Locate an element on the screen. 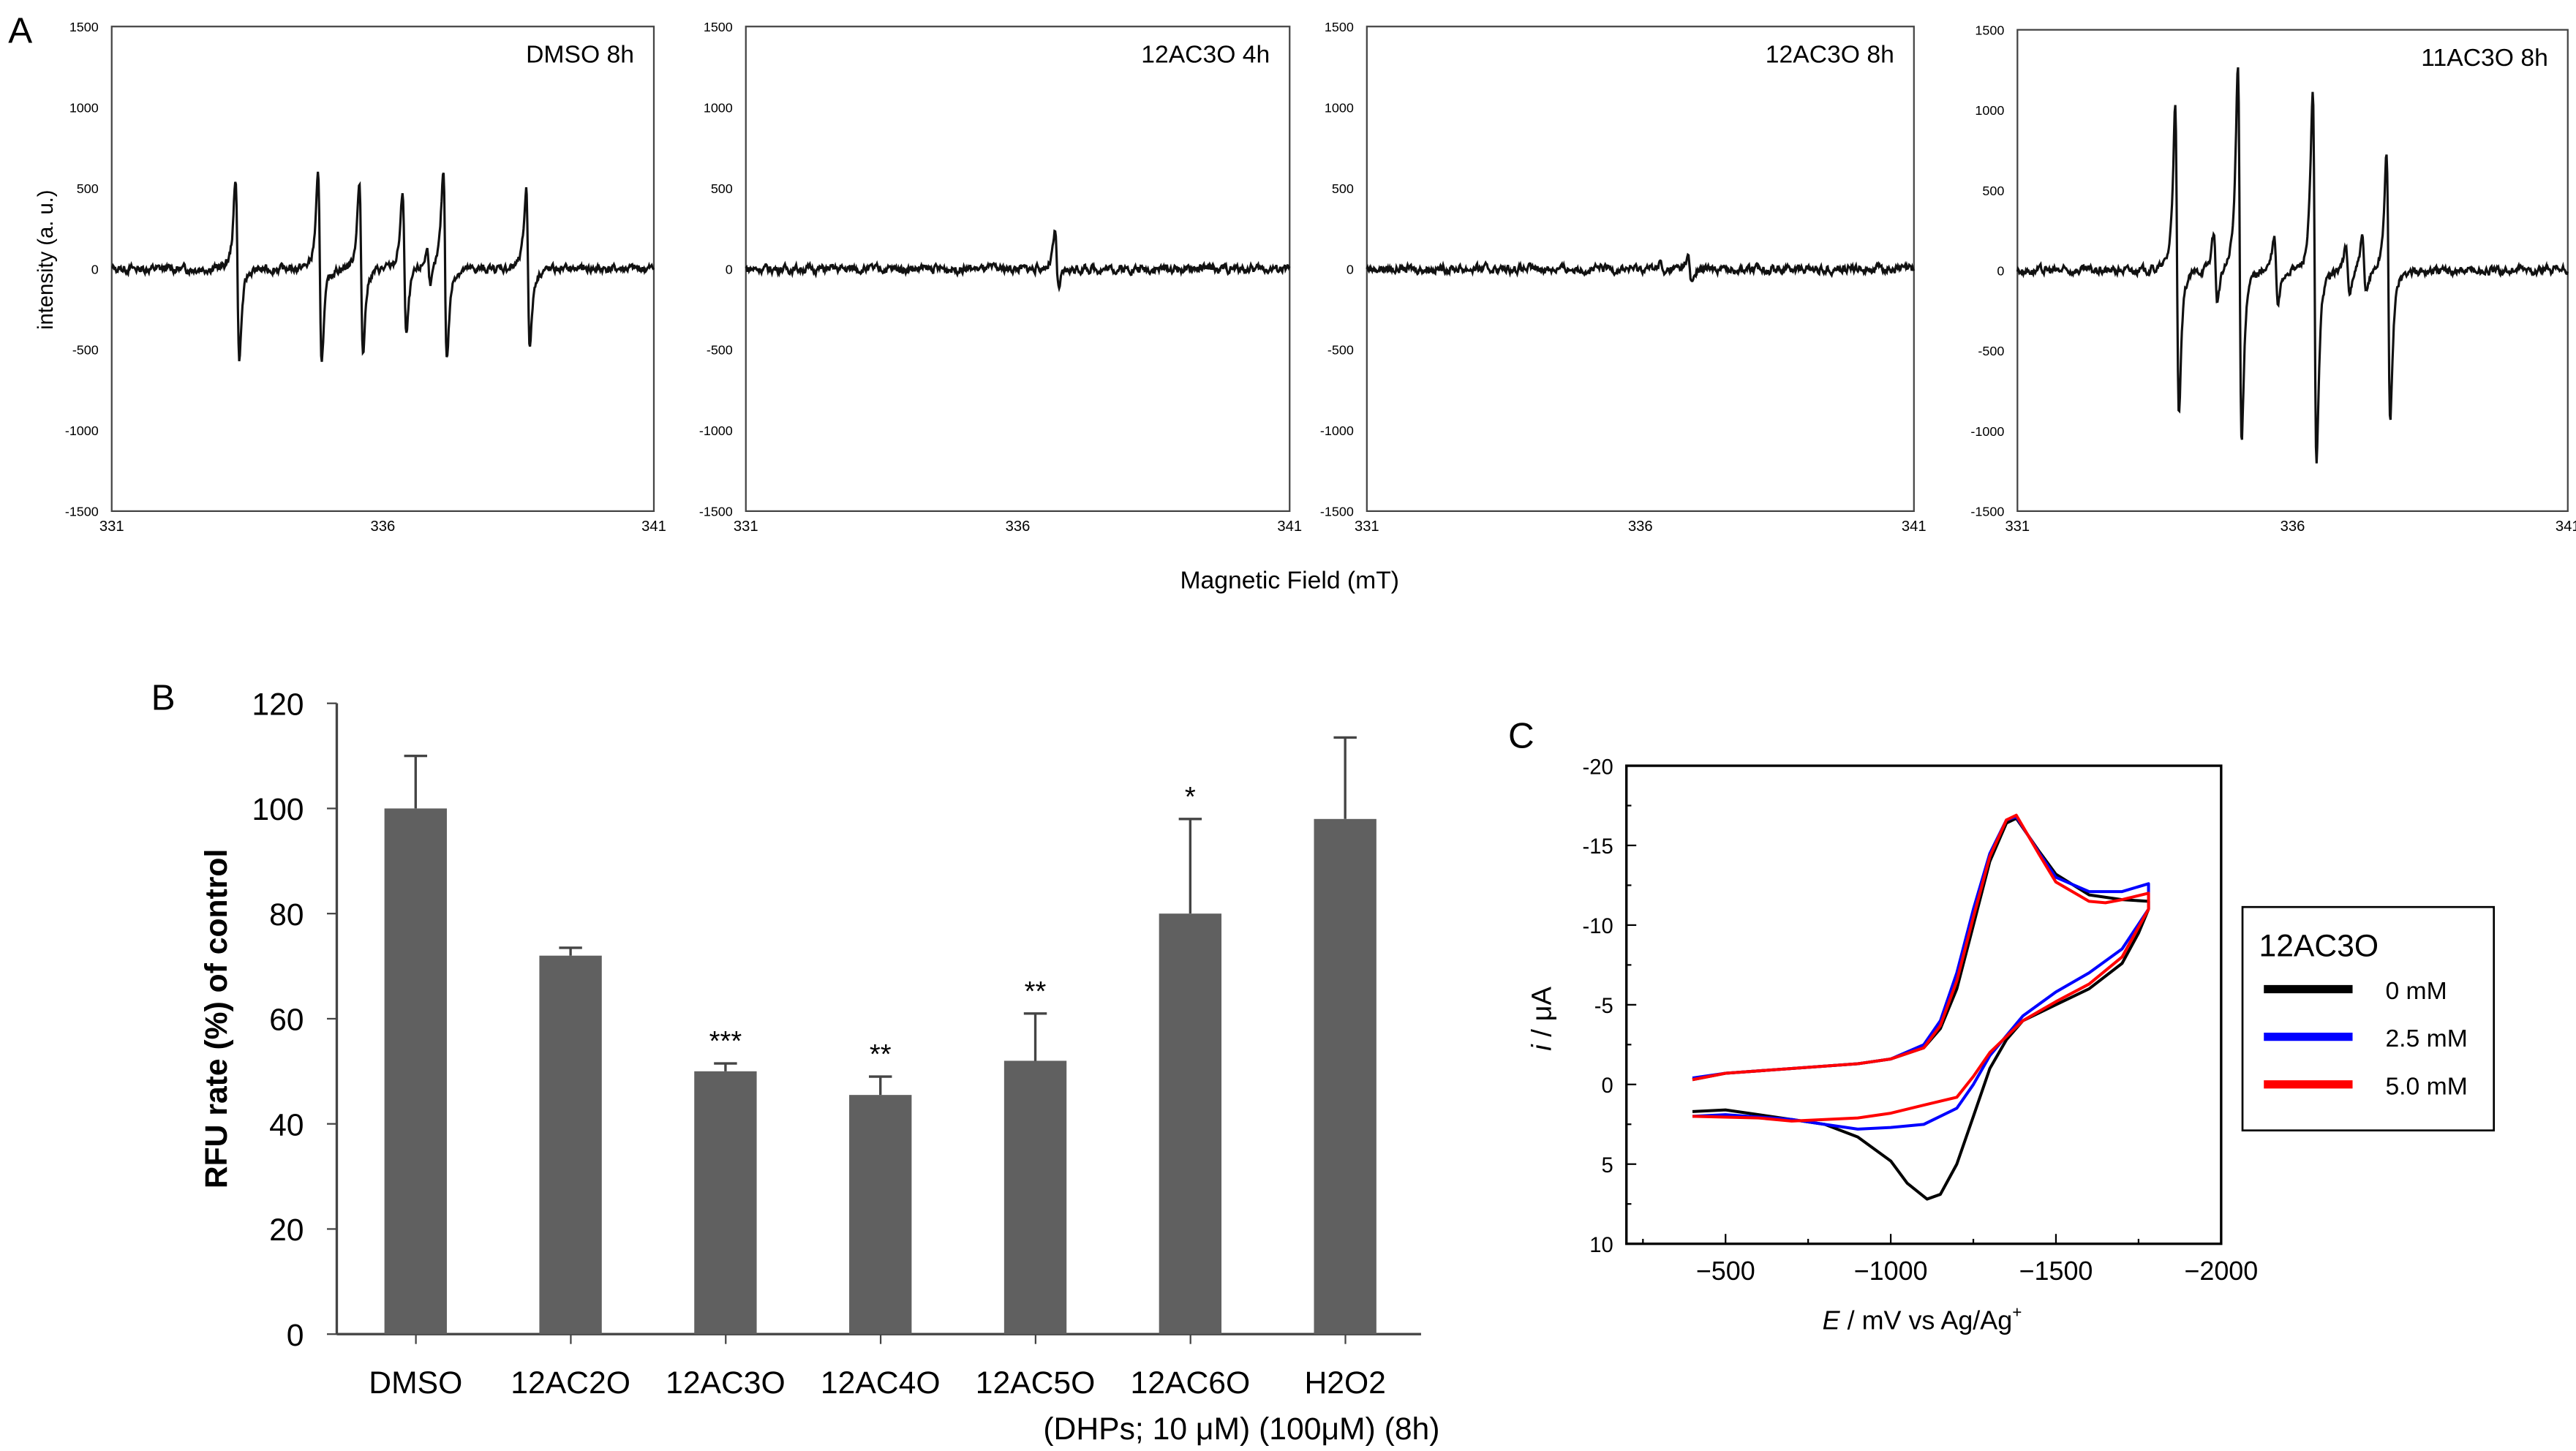 This screenshot has width=2576, height=1451. cv-curve-0-mm is located at coordinates (1921, 1008).